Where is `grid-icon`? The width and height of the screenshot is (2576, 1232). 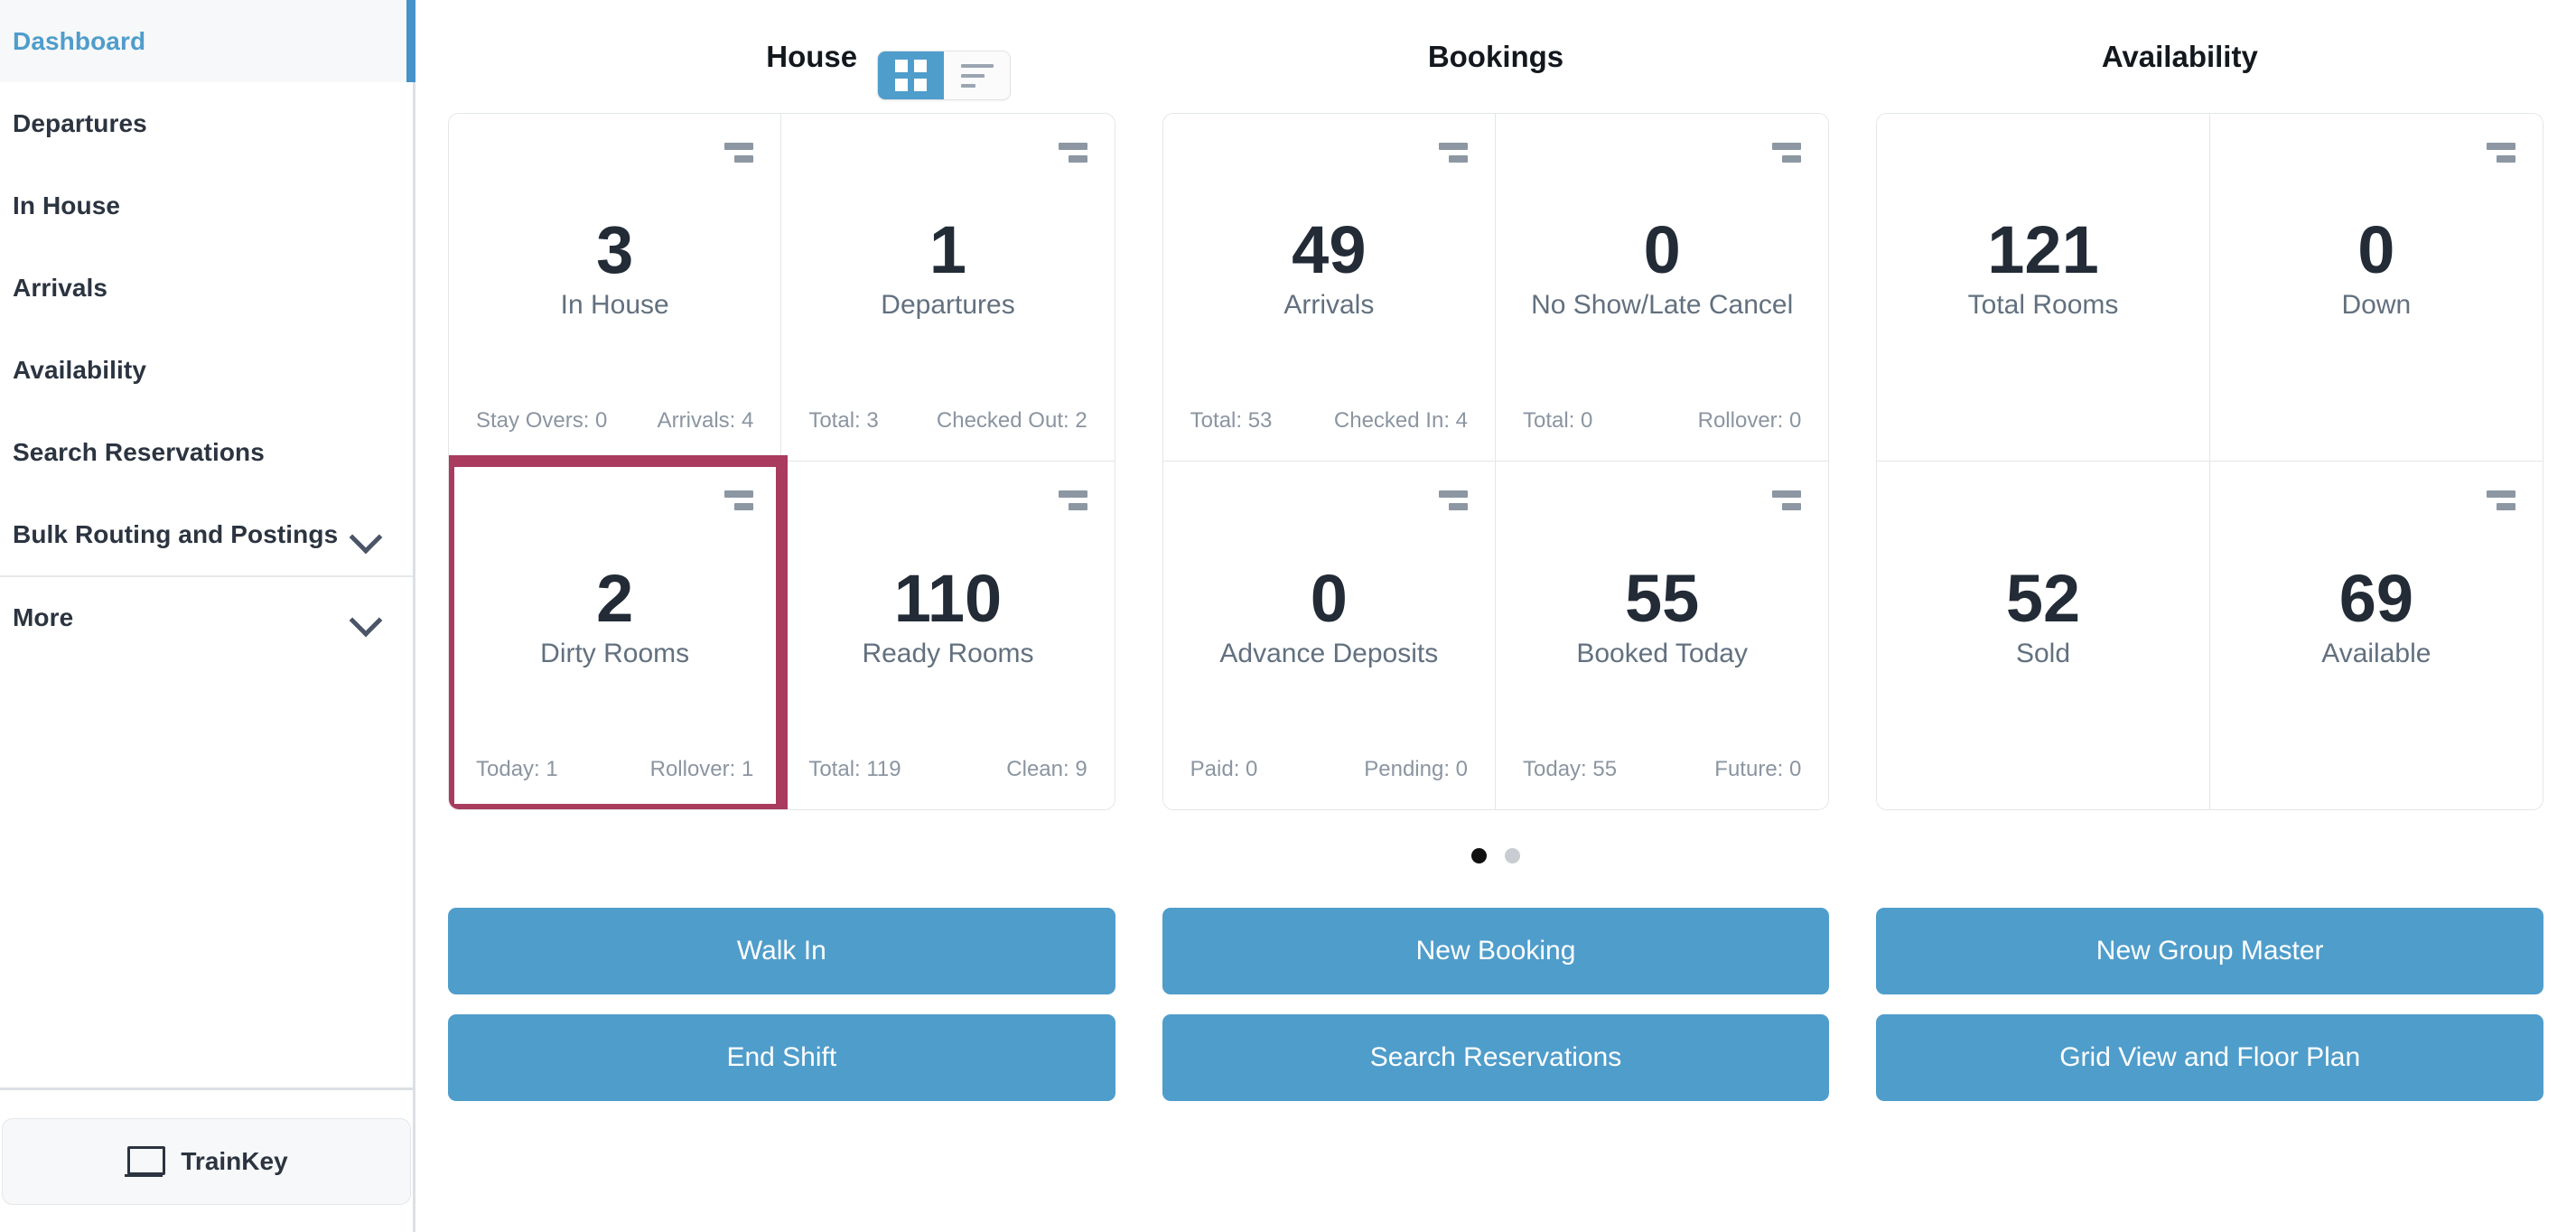 grid-icon is located at coordinates (911, 75).